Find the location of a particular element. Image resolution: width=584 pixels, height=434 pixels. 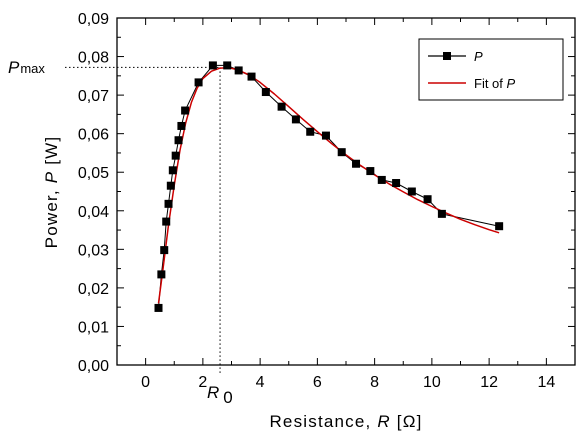

y-tick-label: 0,06 is located at coordinates (93, 135).